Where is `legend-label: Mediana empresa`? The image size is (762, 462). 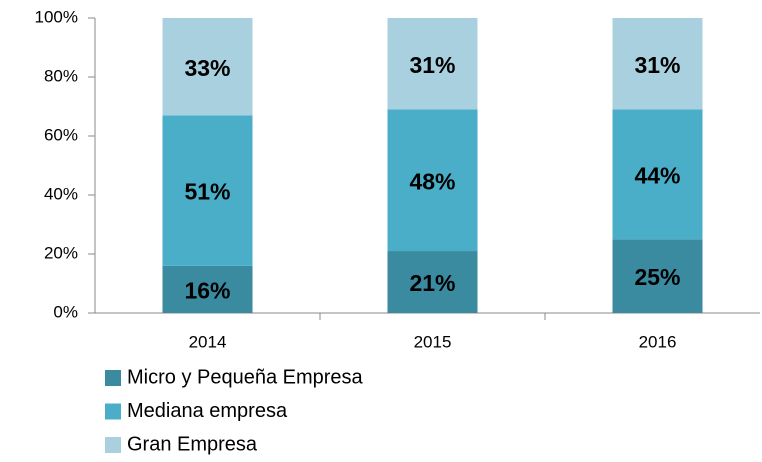
legend-label: Mediana empresa is located at coordinates (207, 411).